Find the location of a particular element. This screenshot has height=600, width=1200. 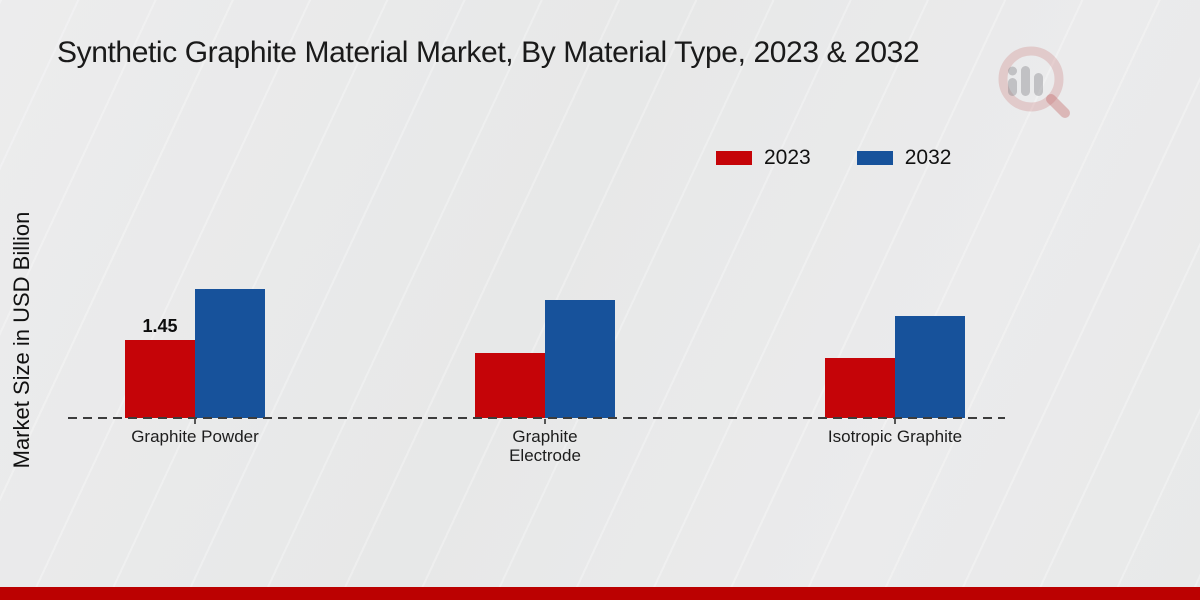

y-axis-label: Market Size in USD Billion is located at coordinates (21, 340).